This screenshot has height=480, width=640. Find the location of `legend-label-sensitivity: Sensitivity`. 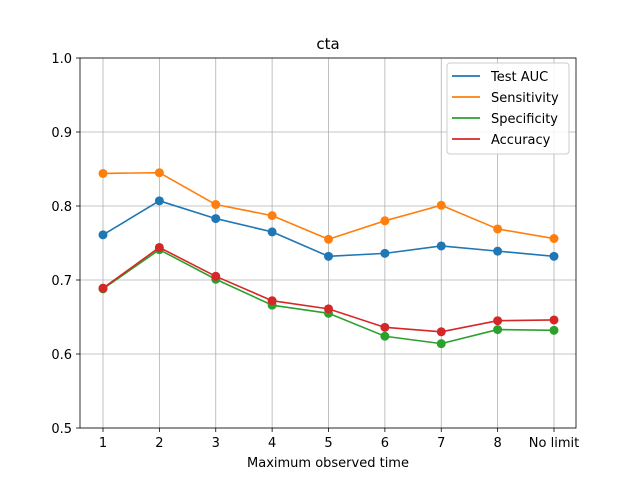

legend-label-sensitivity: Sensitivity is located at coordinates (525, 98).